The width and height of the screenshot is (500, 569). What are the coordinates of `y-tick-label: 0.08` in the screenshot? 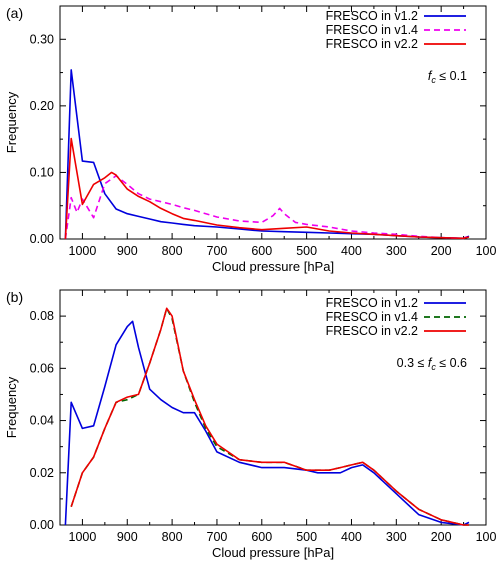 It's located at (42, 316).